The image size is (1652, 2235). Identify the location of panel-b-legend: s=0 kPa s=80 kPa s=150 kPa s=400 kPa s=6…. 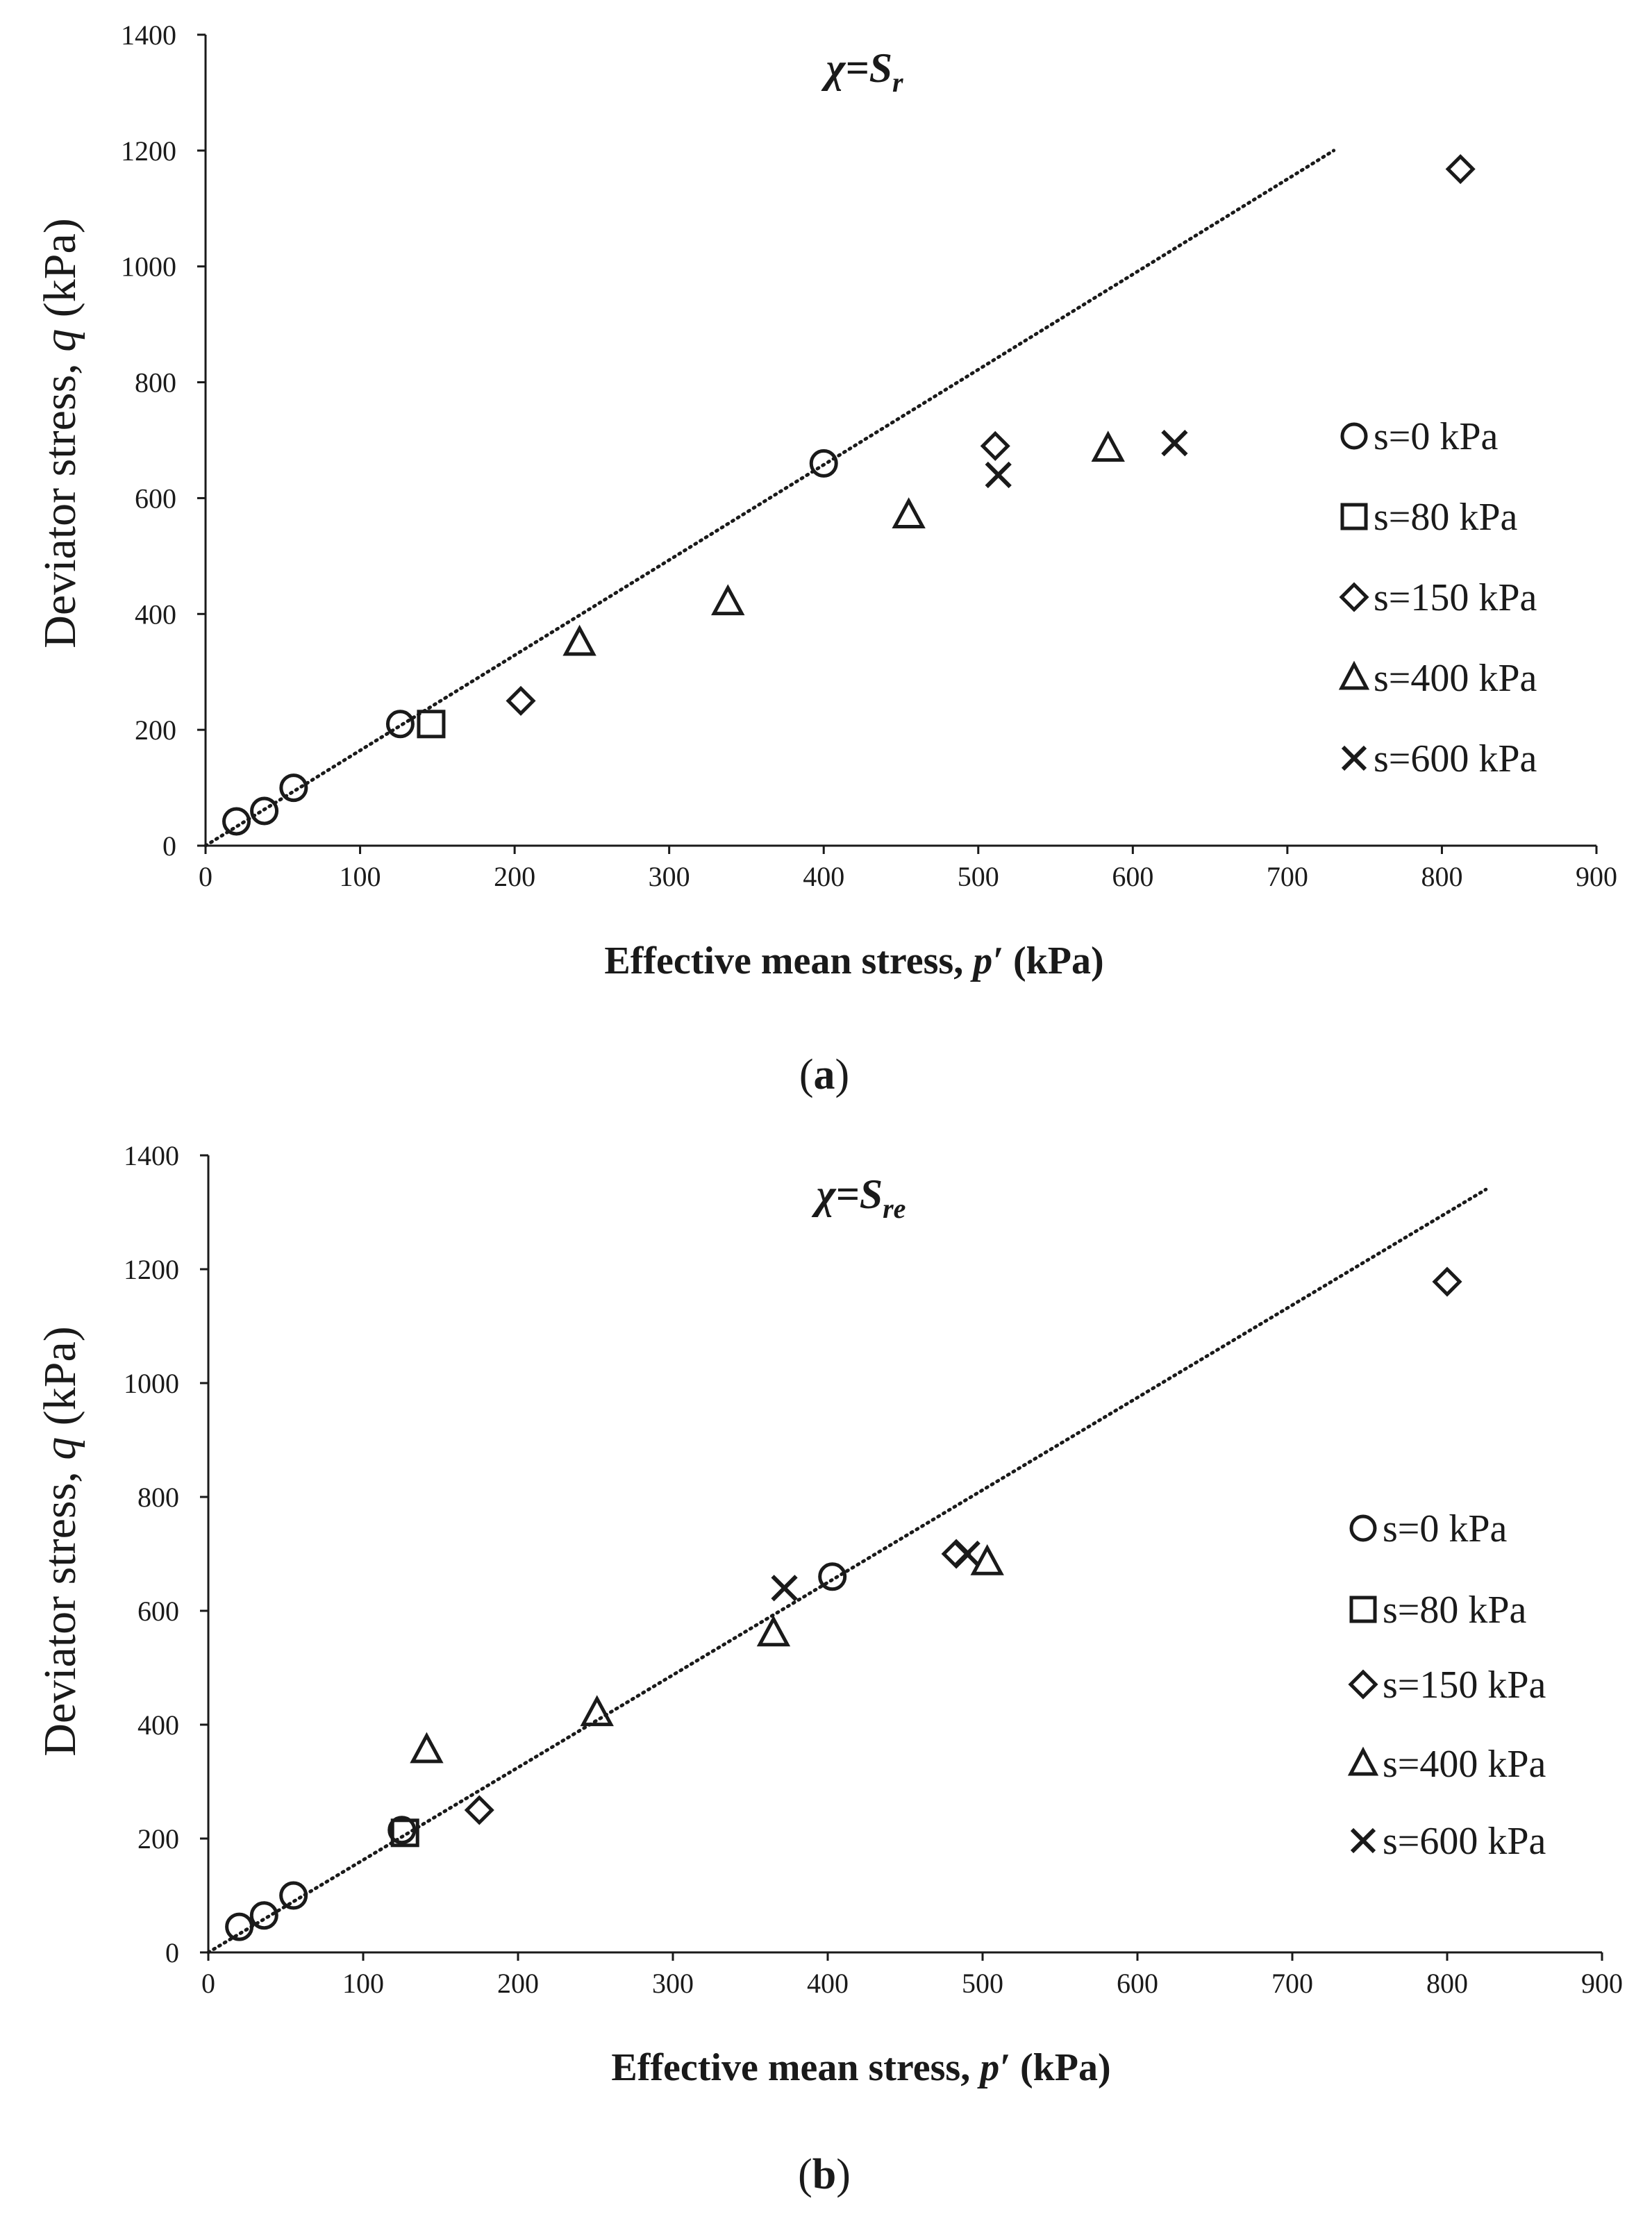
(1447, 1685).